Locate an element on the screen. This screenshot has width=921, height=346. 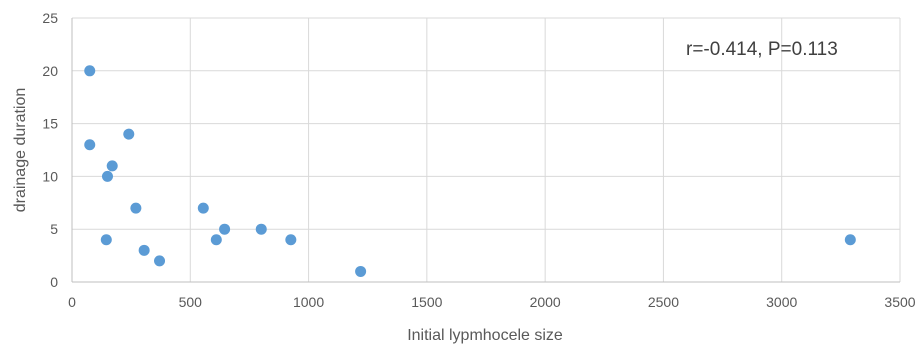
y-tick-label: 20 is located at coordinates (50, 71).